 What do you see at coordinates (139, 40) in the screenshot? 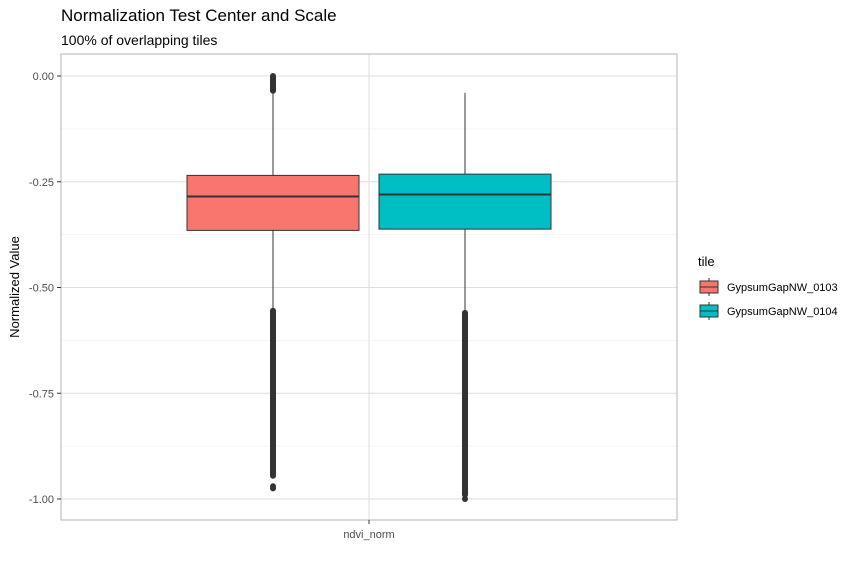
I see `chart-subtitle: 100% of overlapping tiles` at bounding box center [139, 40].